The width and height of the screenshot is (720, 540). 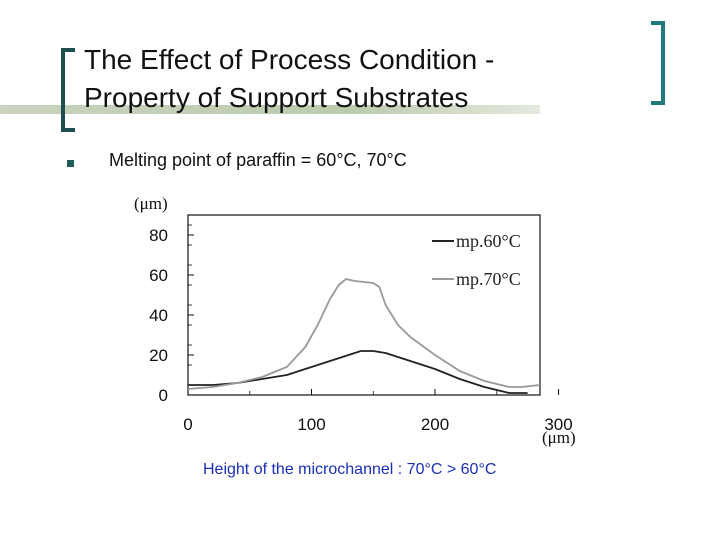 I want to click on x-tick-label: 200, so click(x=435, y=424).